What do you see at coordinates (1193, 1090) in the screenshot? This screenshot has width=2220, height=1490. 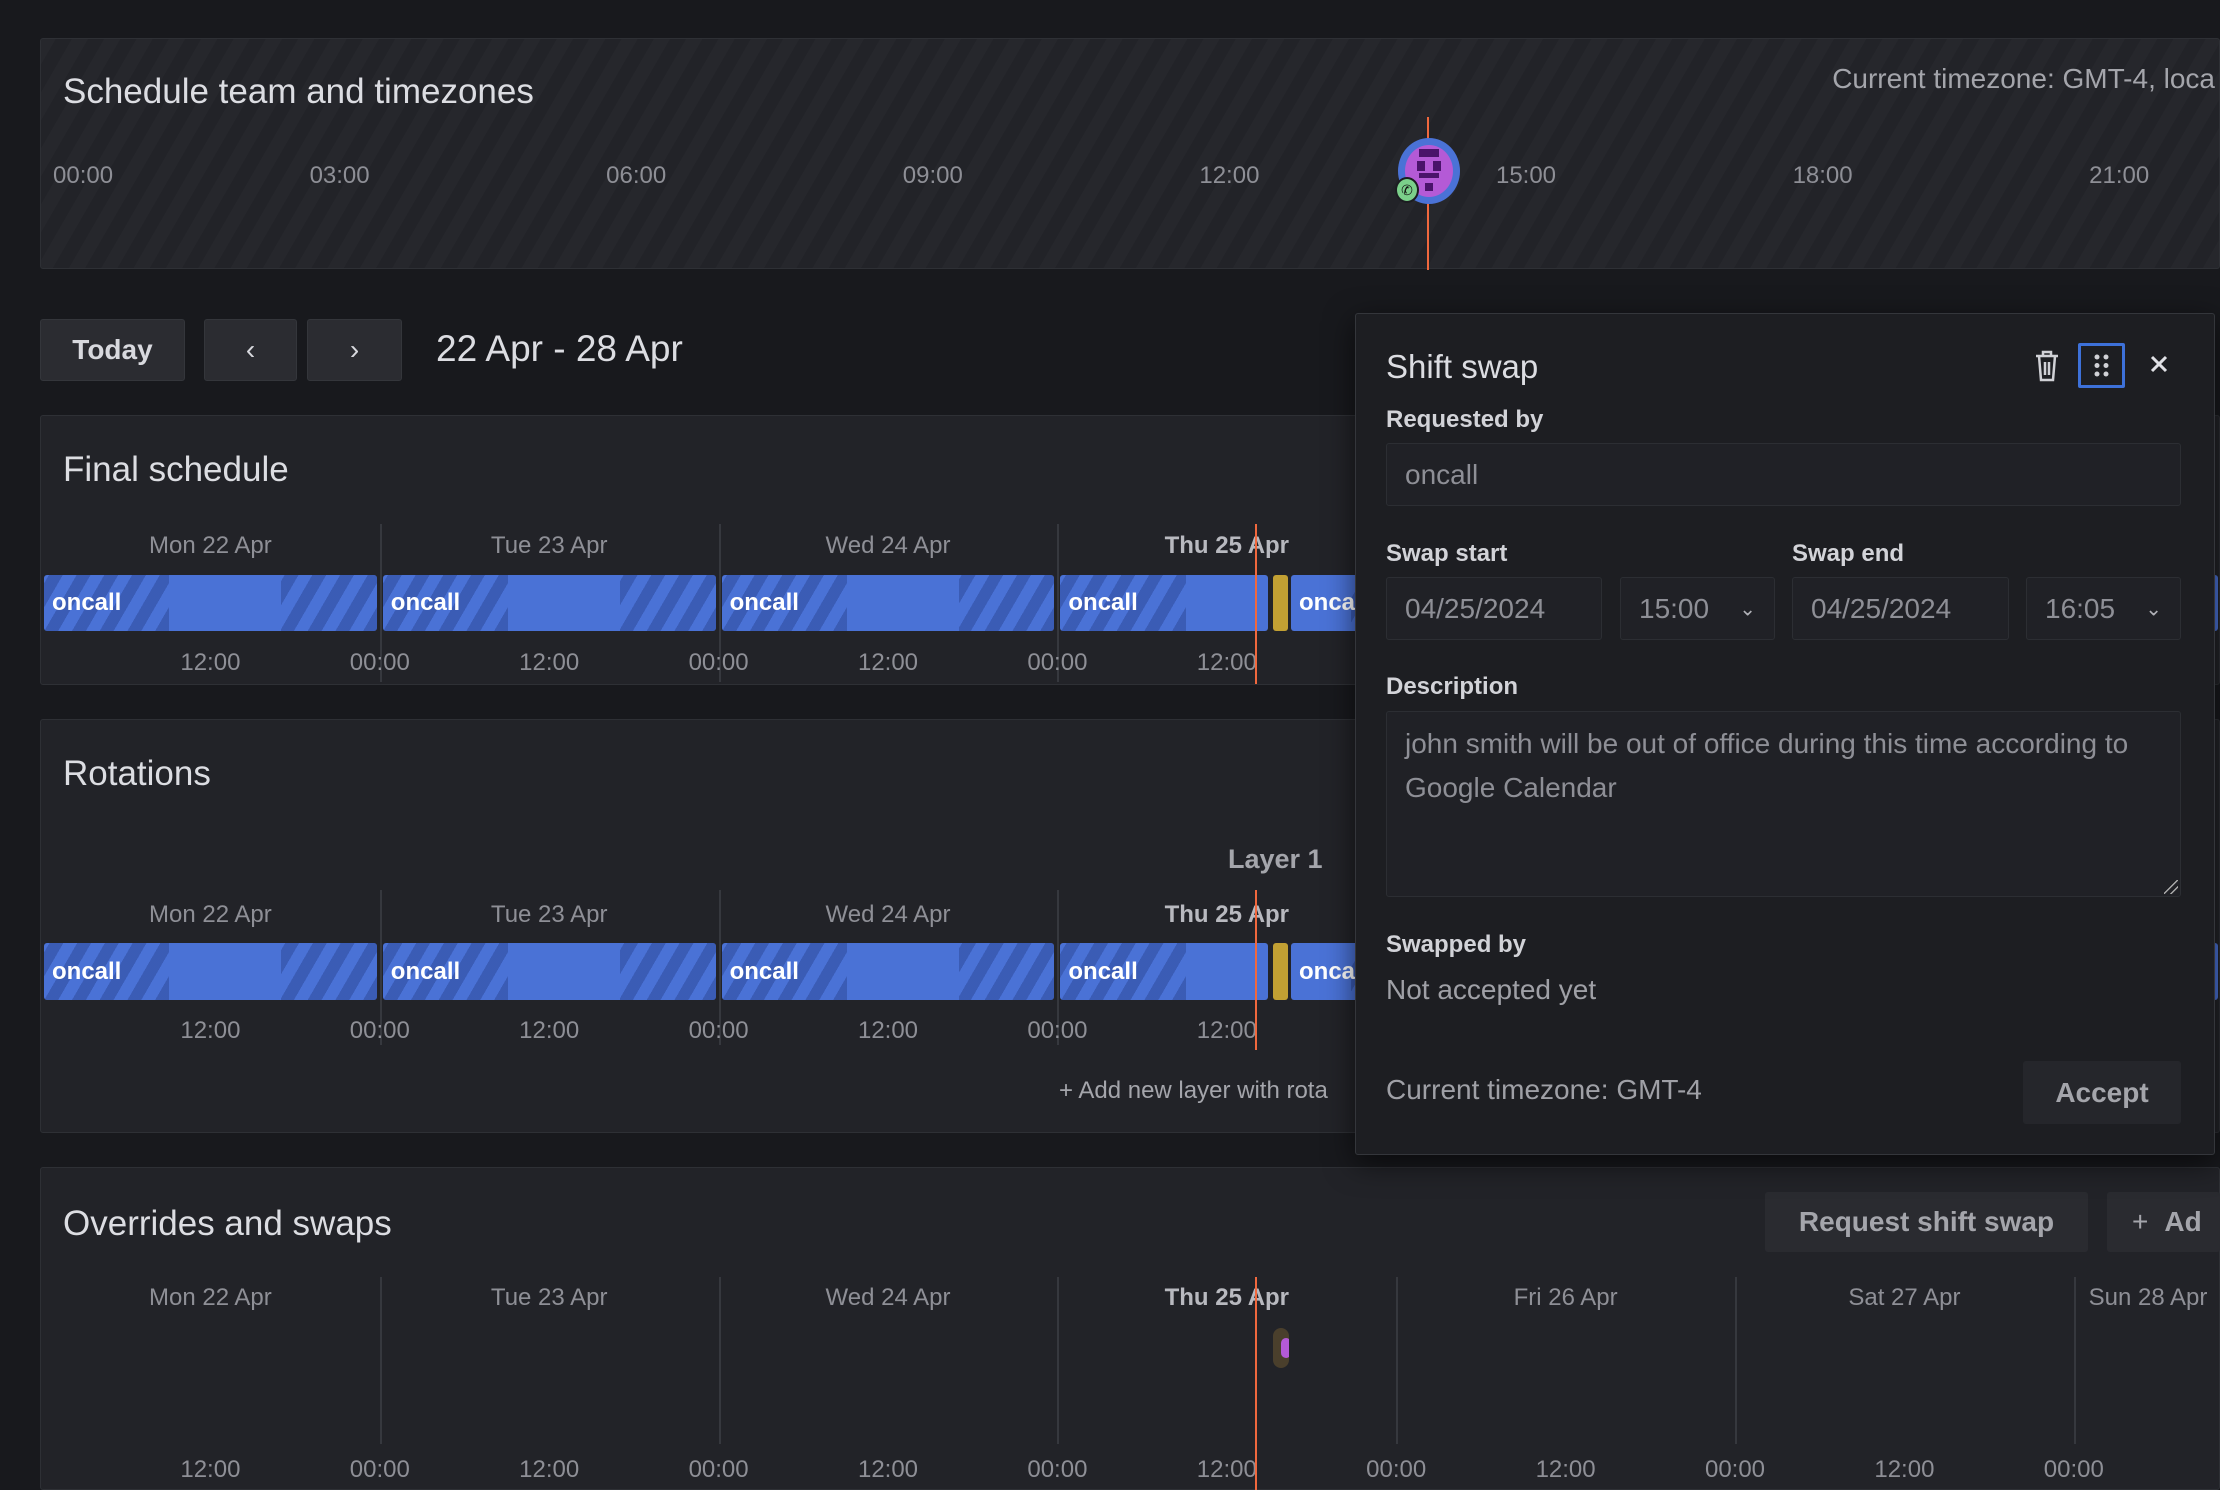 I see `add-layer-link: + Add new layer with rota` at bounding box center [1193, 1090].